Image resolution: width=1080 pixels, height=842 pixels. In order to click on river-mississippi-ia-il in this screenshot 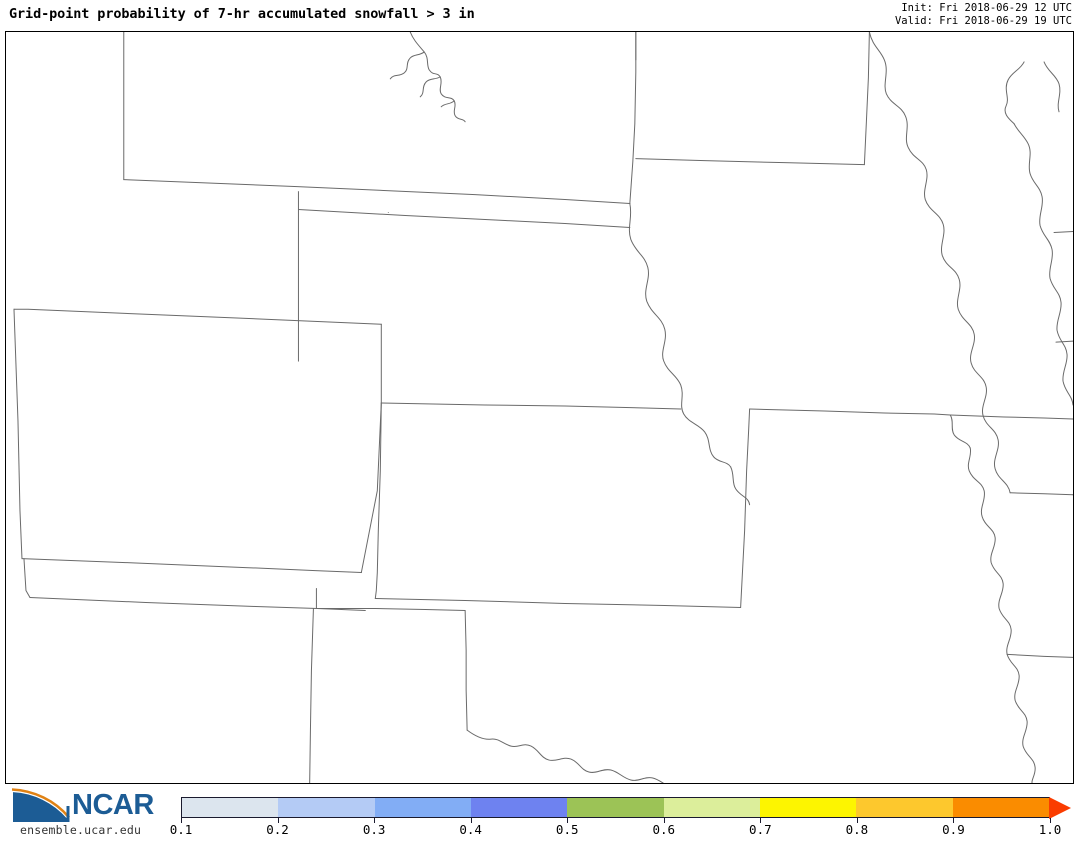, I will do `click(939, 262)`.